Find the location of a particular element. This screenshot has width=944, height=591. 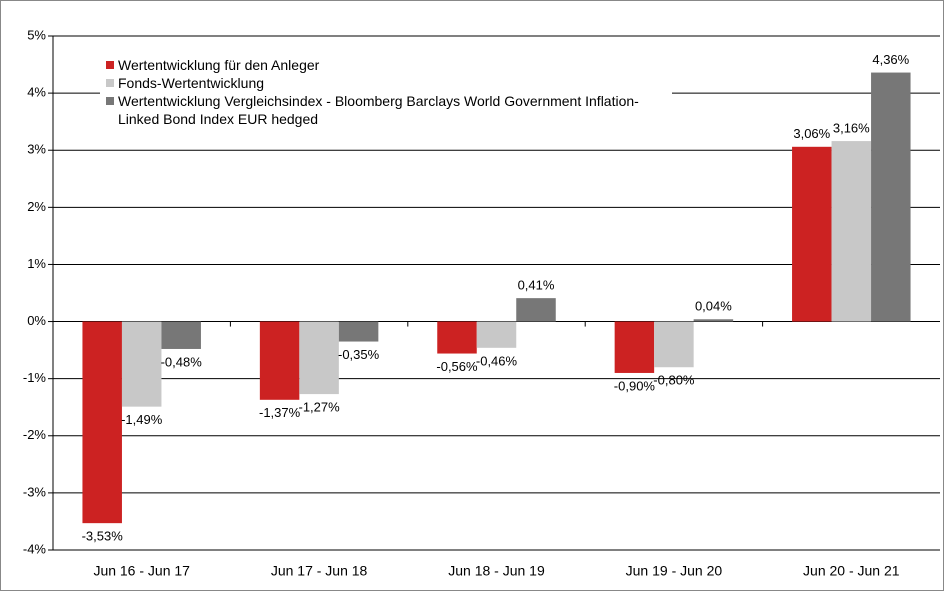

y-tick-label: 3% is located at coordinates (36, 149).